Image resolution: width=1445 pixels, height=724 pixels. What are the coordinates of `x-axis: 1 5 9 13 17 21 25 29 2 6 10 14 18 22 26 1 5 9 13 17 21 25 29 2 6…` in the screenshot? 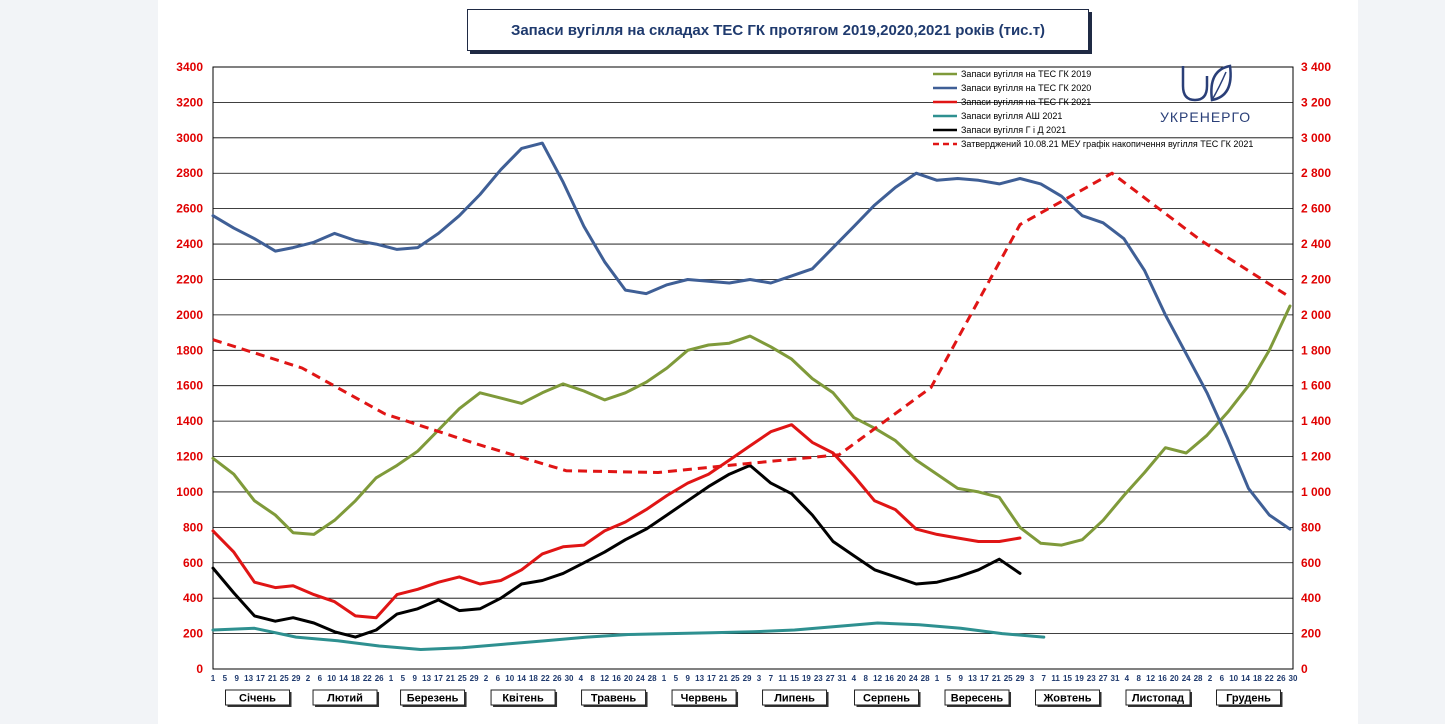 It's located at (754, 678).